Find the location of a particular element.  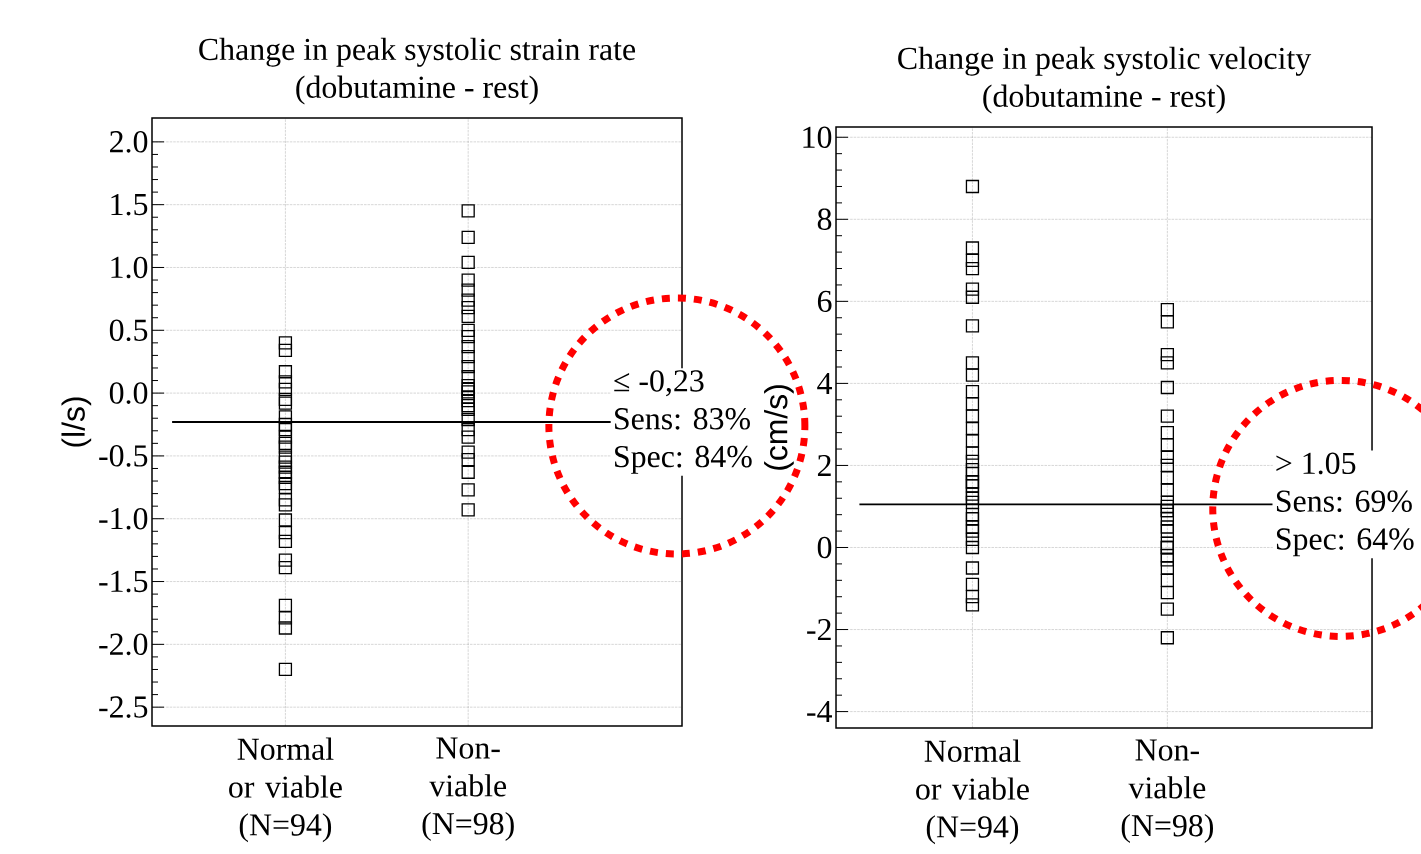

annotation: ≤ -0,23 is located at coordinates (659, 383).